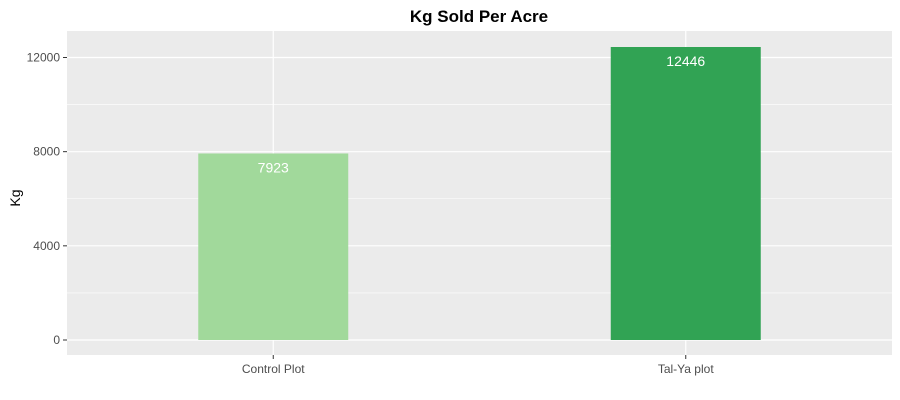  I want to click on x-axis: Control Plot Tal-Ya plot, so click(478, 365).